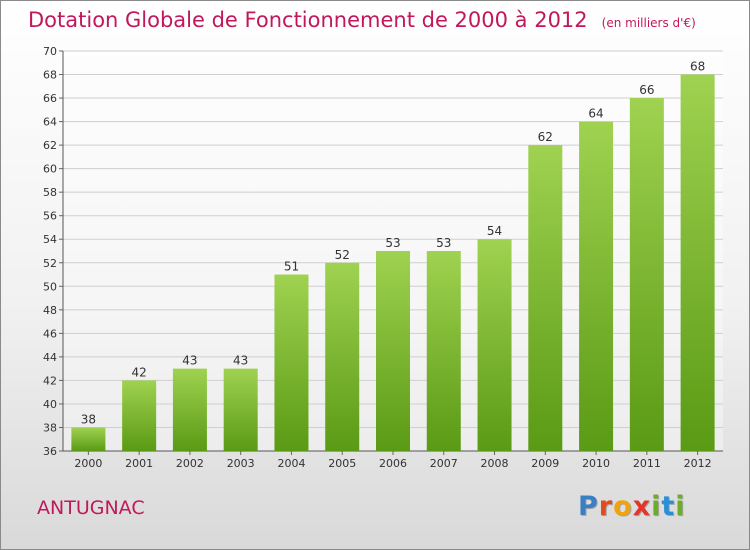 Image resolution: width=750 pixels, height=550 pixels. I want to click on data-label-2009: 62, so click(545, 137).